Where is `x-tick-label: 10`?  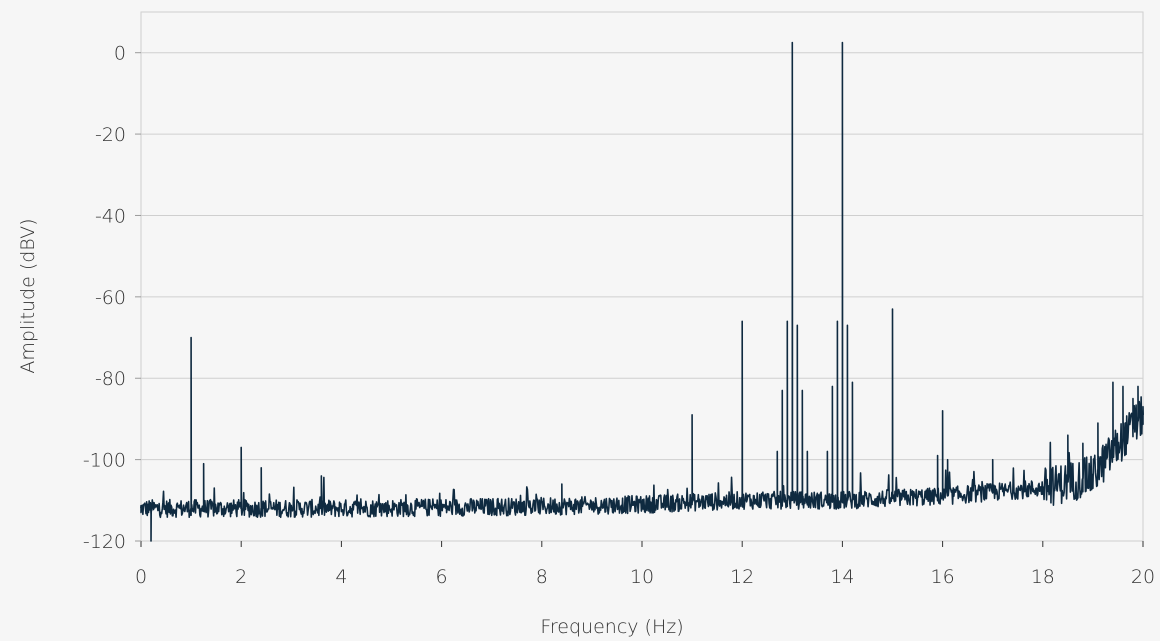
x-tick-label: 10 is located at coordinates (642, 577).